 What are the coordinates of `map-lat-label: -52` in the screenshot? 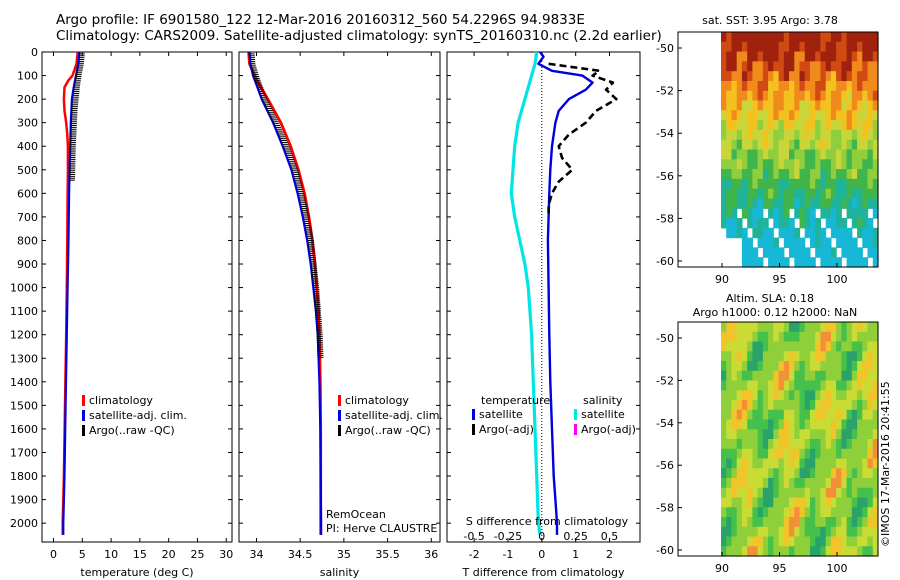 It's located at (665, 380).